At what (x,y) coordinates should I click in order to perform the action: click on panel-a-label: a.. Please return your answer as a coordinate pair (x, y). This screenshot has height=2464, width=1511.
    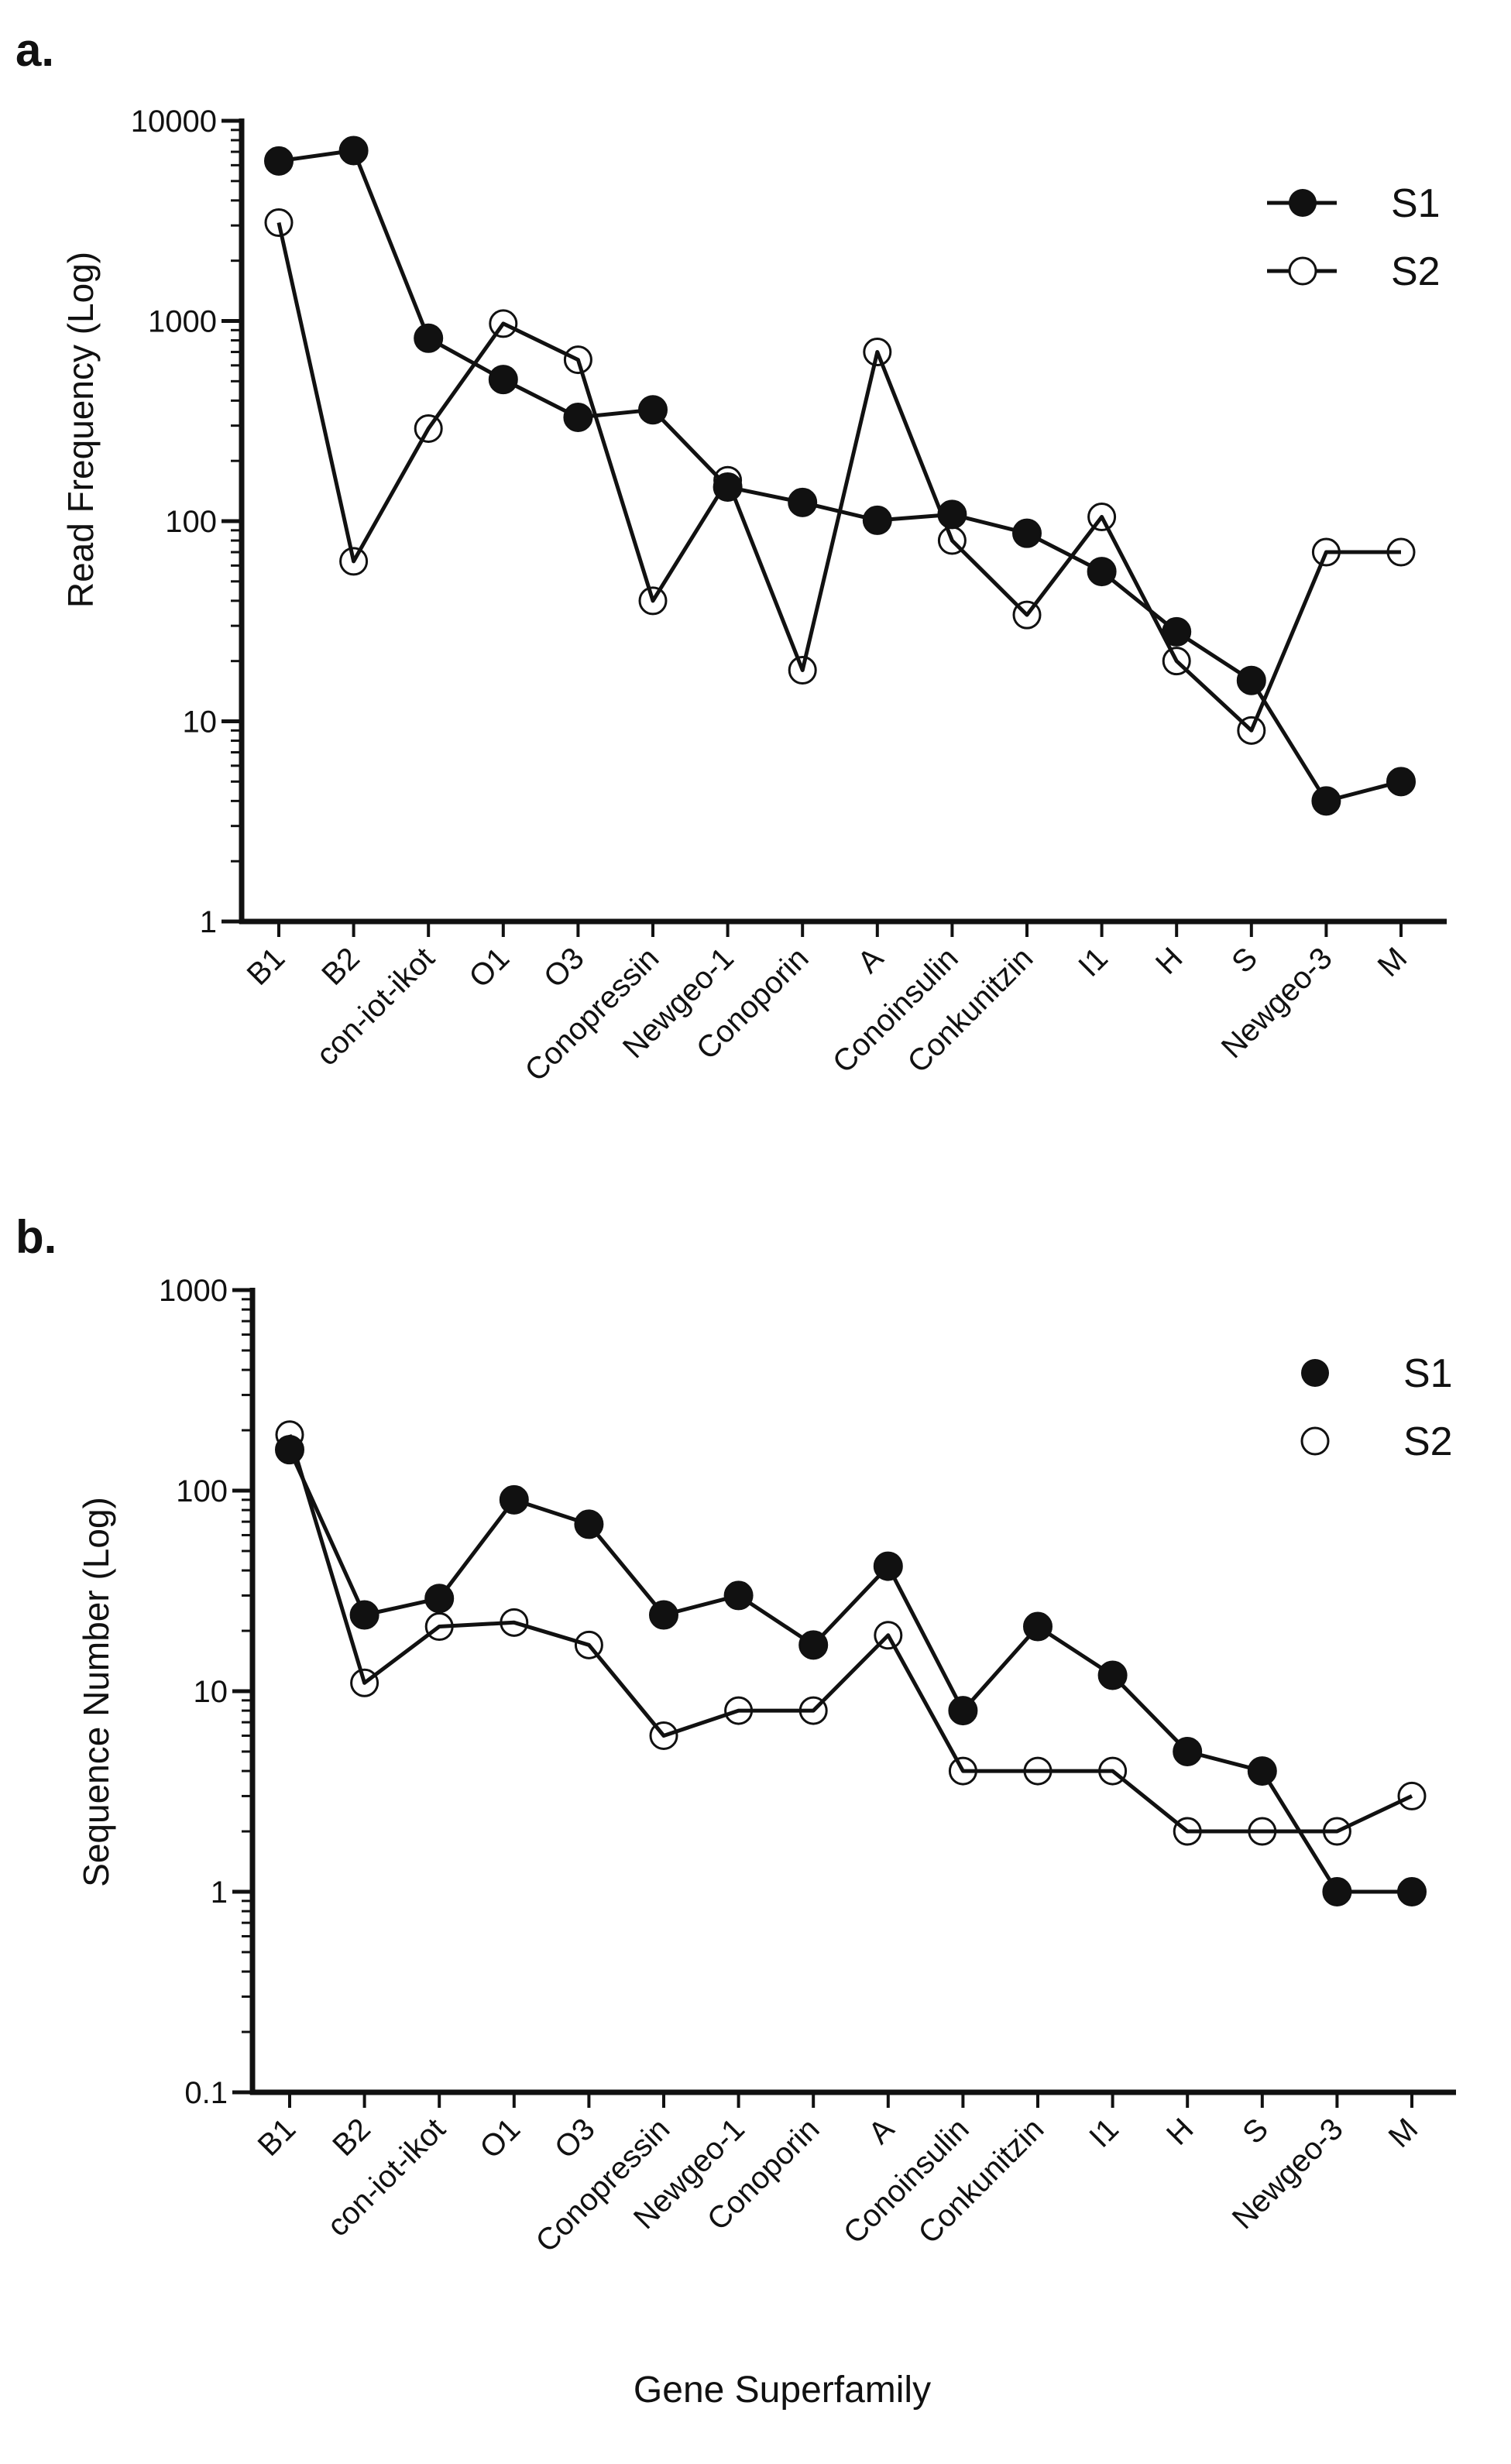
    Looking at the image, I should click on (34, 50).